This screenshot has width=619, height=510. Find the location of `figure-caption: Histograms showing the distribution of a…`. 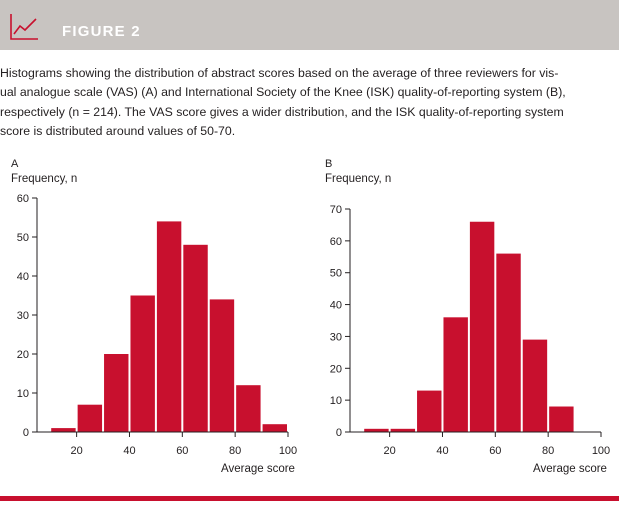

figure-caption: Histograms showing the distribution of a… is located at coordinates (306, 102).